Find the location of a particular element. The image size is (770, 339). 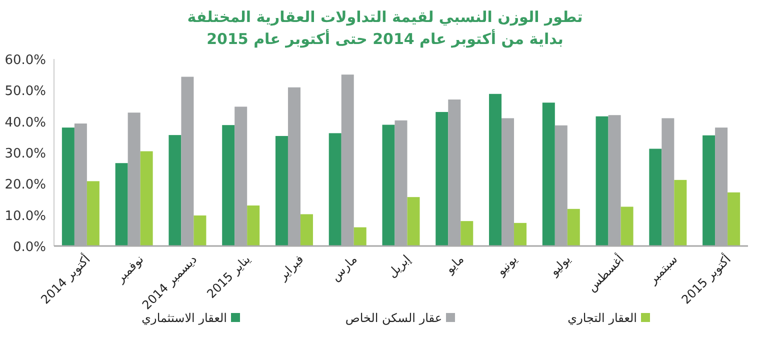

x-tick-label: سبتمبر is located at coordinates (662, 270).